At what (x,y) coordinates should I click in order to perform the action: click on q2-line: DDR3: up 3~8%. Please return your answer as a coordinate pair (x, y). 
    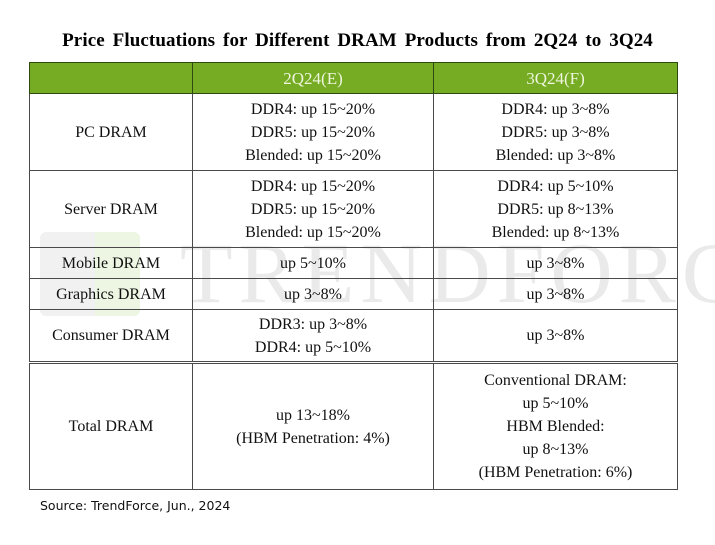
    Looking at the image, I should click on (313, 324).